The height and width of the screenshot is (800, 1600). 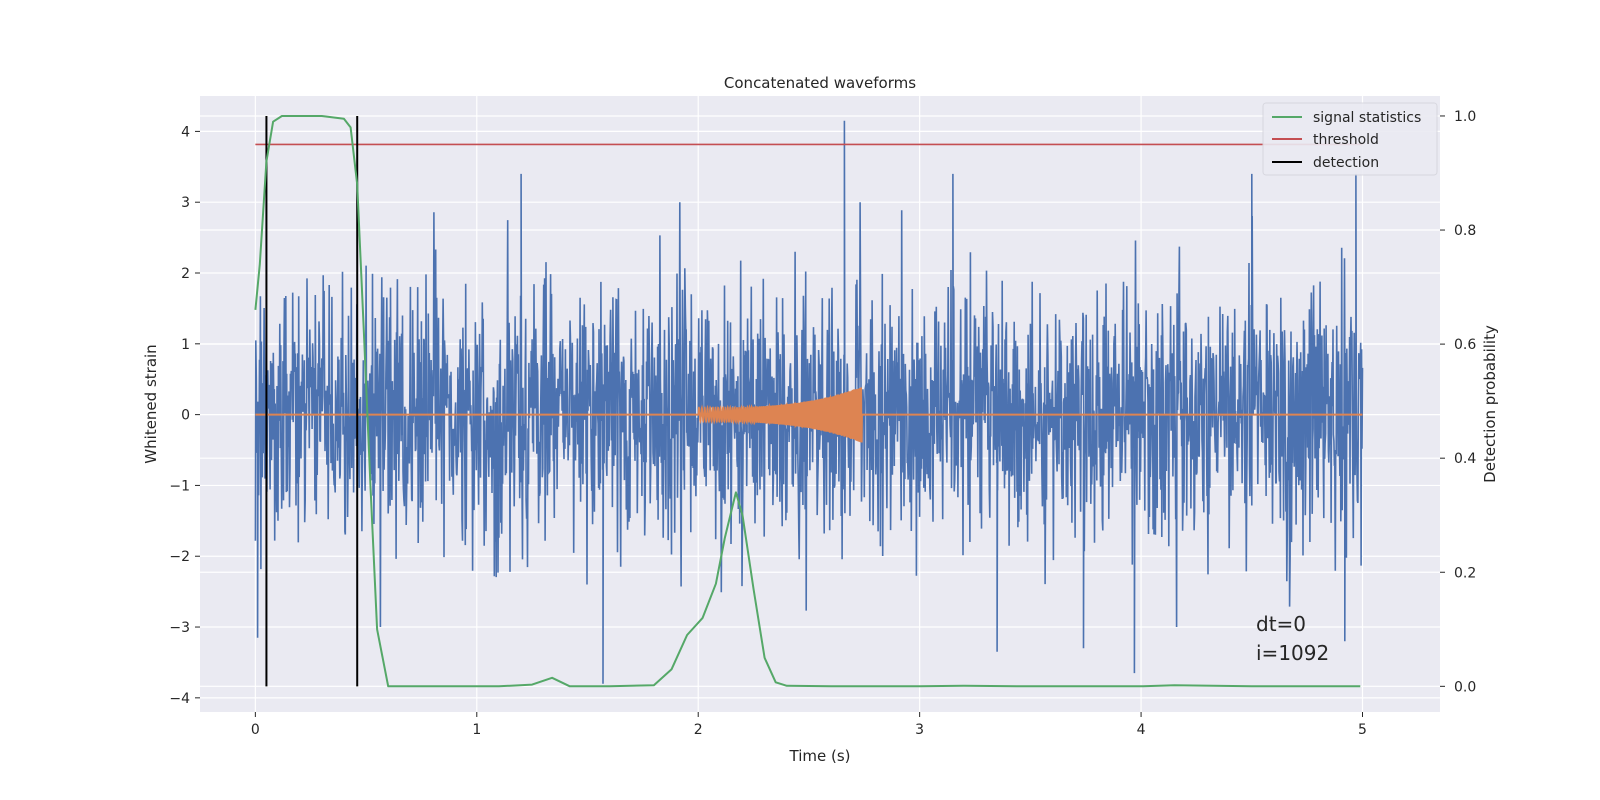 What do you see at coordinates (1367, 118) in the screenshot?
I see `legend-label-signal-statistics: signal statistics` at bounding box center [1367, 118].